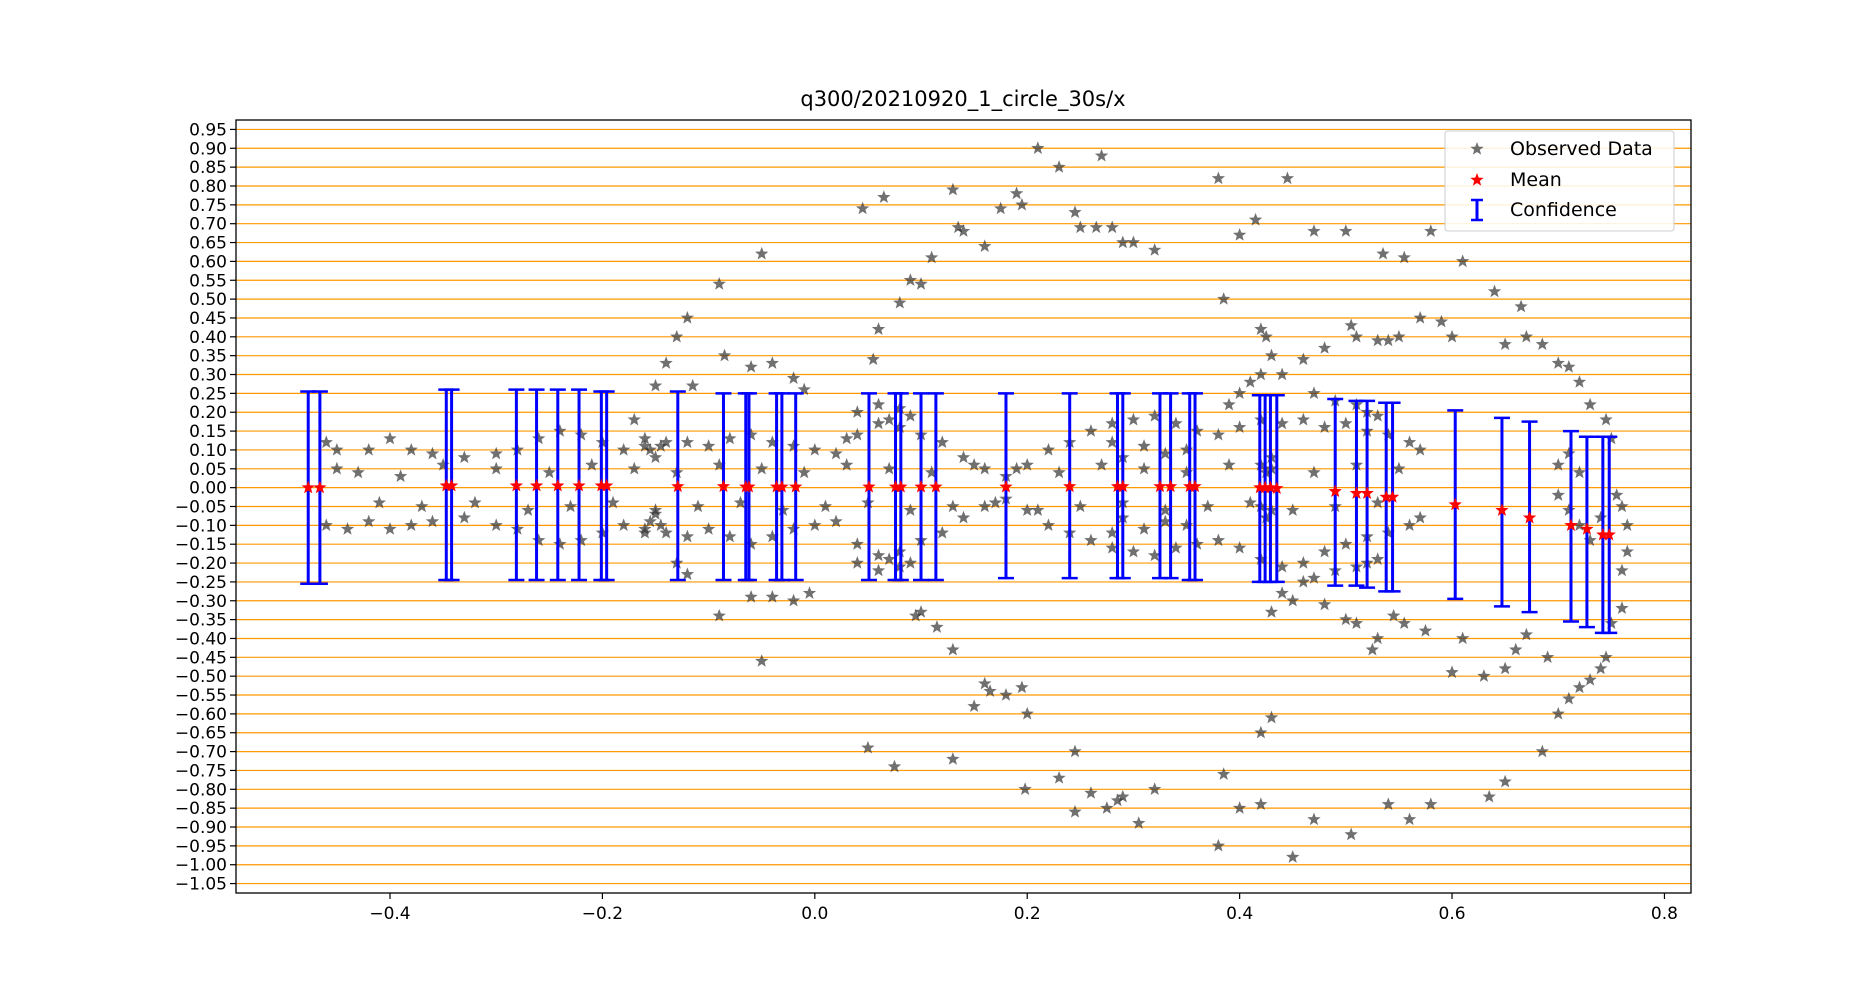  What do you see at coordinates (208, 130) in the screenshot?
I see `y-tick-label: 0.95` at bounding box center [208, 130].